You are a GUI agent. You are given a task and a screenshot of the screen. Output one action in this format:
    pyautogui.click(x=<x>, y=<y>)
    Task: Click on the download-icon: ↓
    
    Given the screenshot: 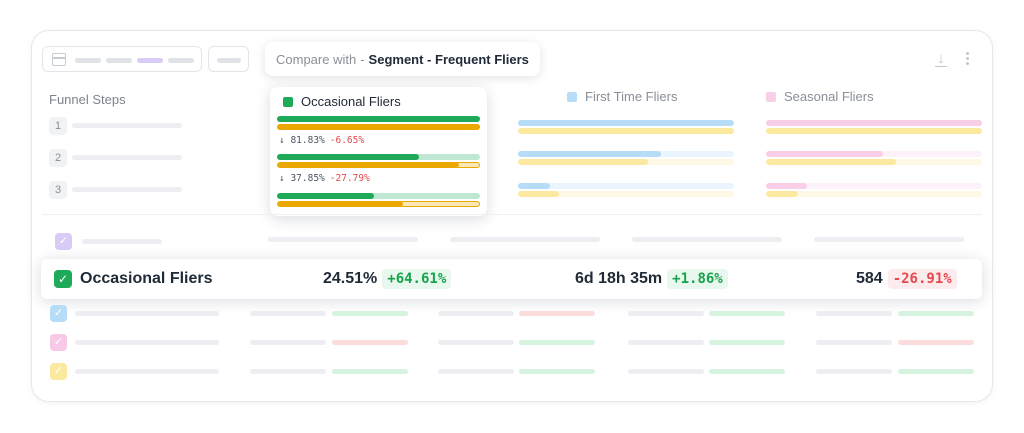 What is the action you would take?
    pyautogui.click(x=941, y=59)
    